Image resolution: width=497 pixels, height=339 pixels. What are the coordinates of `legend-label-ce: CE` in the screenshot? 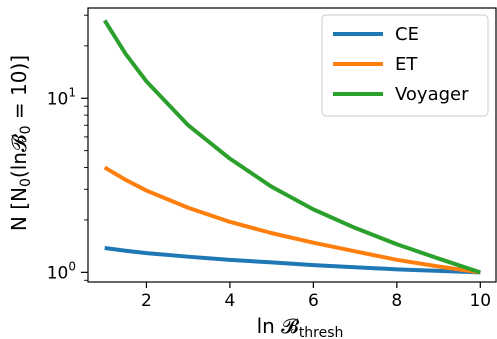 It's located at (407, 34).